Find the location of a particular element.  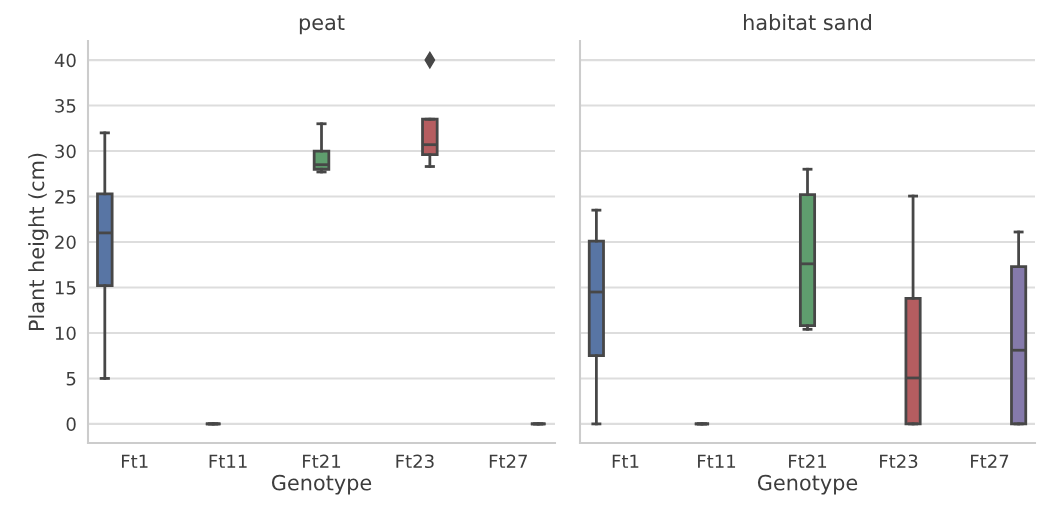

y-tick-label: 40 is located at coordinates (65, 60).